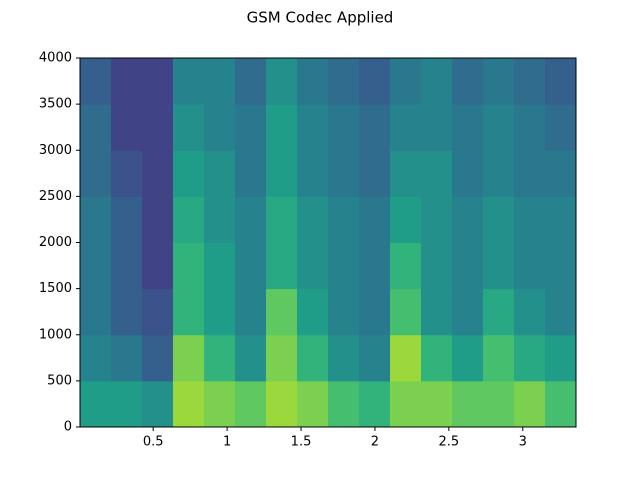 Image resolution: width=640 pixels, height=480 pixels. I want to click on y-tick-label: 2500, so click(55, 196).